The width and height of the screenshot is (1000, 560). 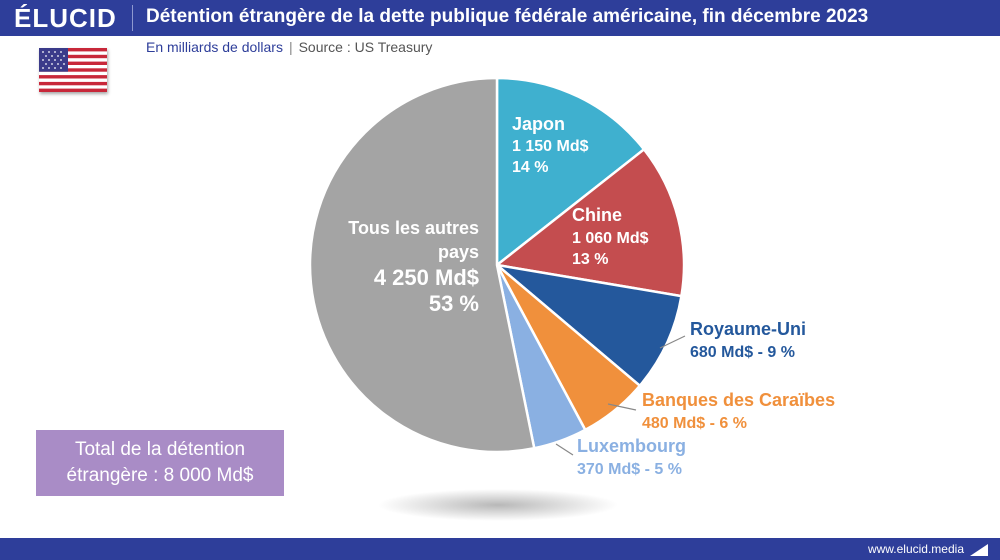 I want to click on subtitle-source: Source : US Treasury, so click(x=365, y=47).